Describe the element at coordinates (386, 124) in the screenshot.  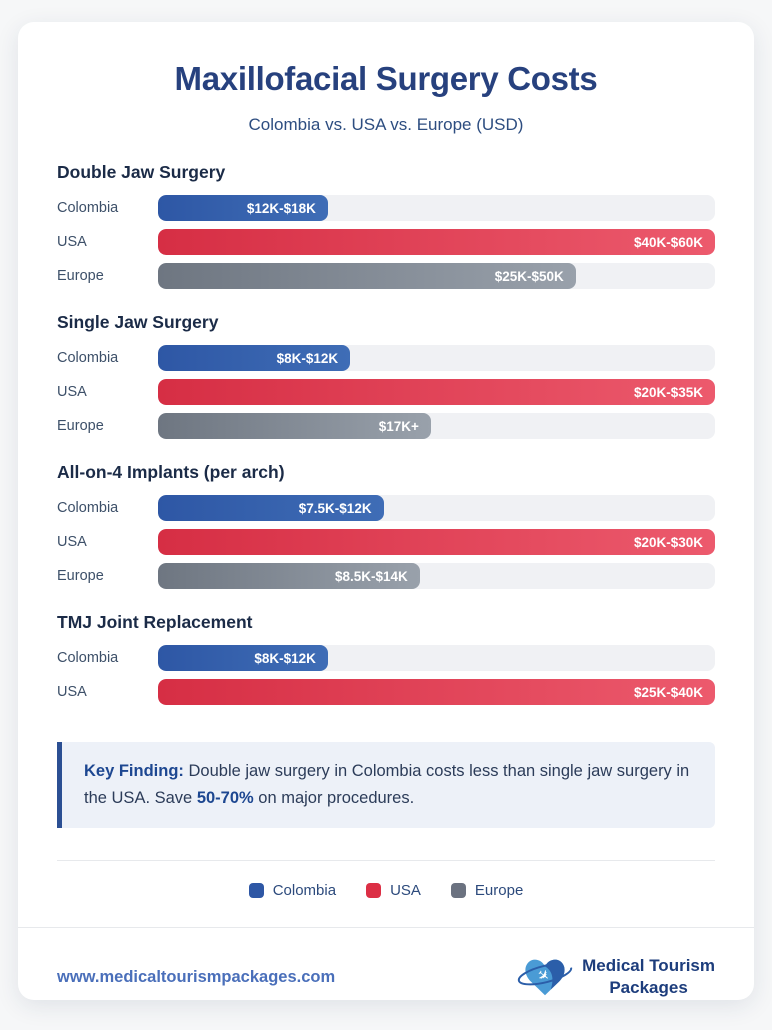
I see `page-subtitle: Colombia vs. USA vs. Europe (USD)` at that location.